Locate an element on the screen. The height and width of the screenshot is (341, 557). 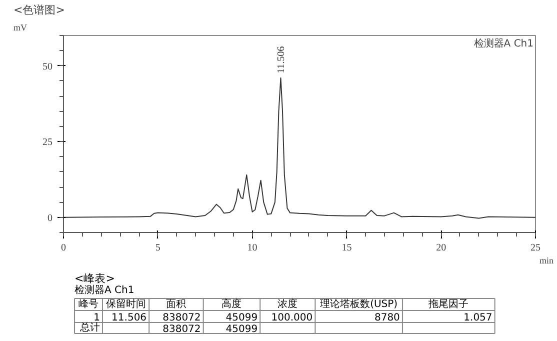
text: 保留时间 is located at coordinates (126, 304).